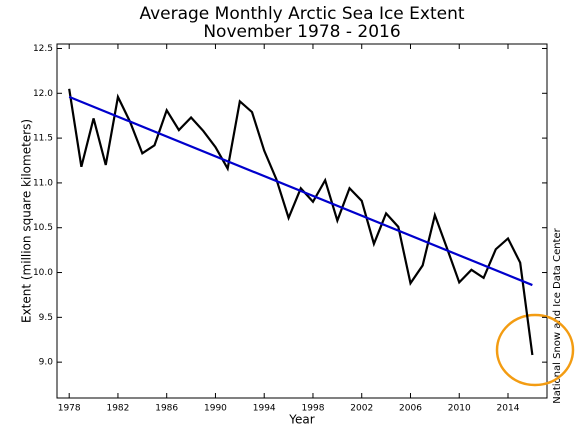 The height and width of the screenshot is (444, 575). What do you see at coordinates (313, 409) in the screenshot?
I see `x-tick-label: 1998` at bounding box center [313, 409].